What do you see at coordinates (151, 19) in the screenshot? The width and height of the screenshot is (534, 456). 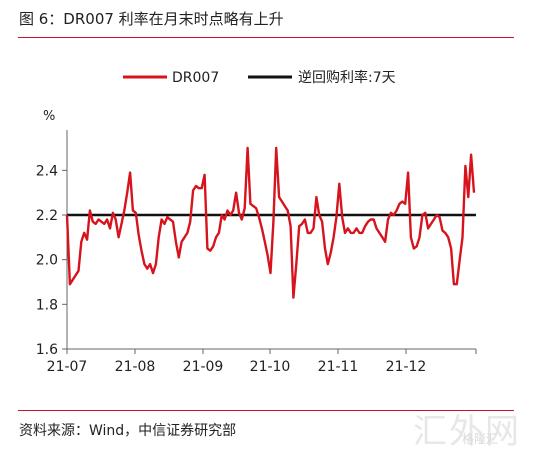 I see `figure-title: 图 6：DR007 利率在月末时点略有上升` at bounding box center [151, 19].